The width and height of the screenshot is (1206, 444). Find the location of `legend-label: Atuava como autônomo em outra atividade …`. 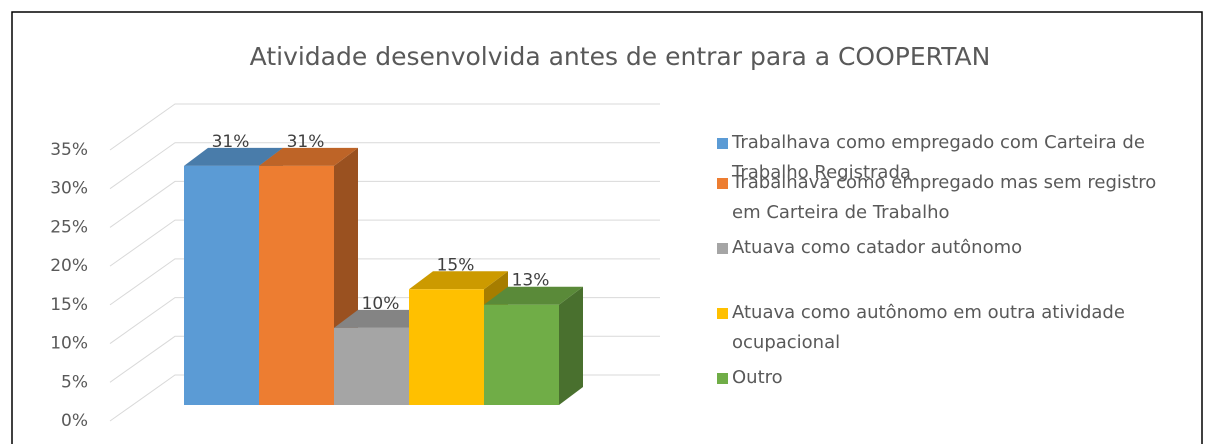

legend-label: Atuava como autônomo em outra atividade … is located at coordinates (928, 327).